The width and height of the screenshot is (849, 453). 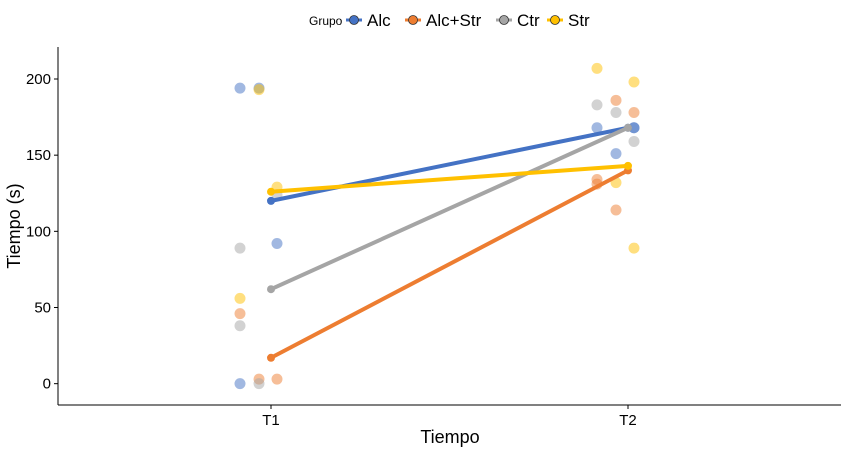 What do you see at coordinates (449, 417) in the screenshot?
I see `x-ticks: T1 T2` at bounding box center [449, 417].